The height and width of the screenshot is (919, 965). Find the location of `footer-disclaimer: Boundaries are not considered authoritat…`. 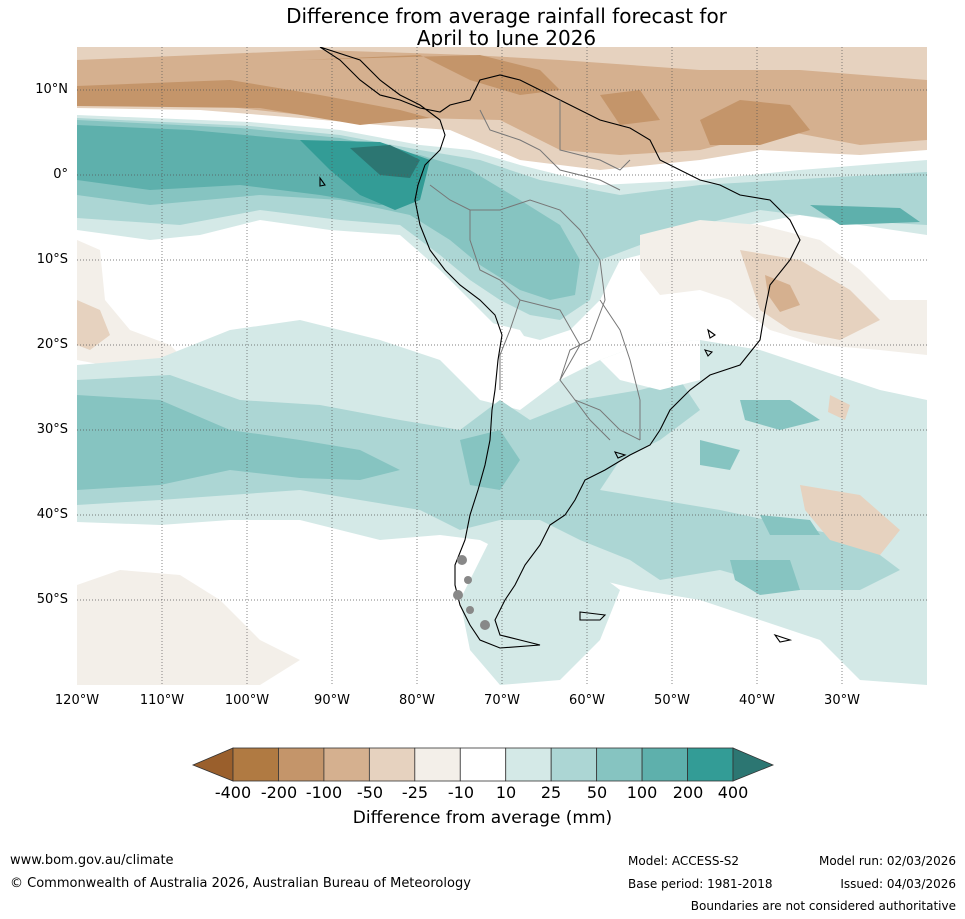

footer-disclaimer: Boundaries are not considered authoritat… is located at coordinates (823, 906).